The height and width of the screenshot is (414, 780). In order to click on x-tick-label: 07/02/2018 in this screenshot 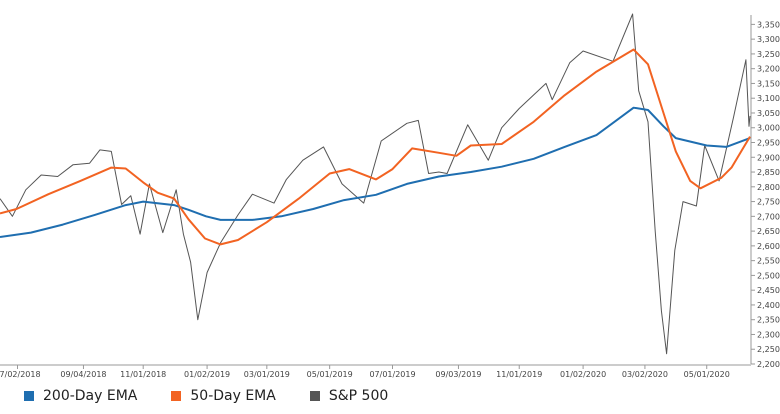, I will do `click(20, 374)`.